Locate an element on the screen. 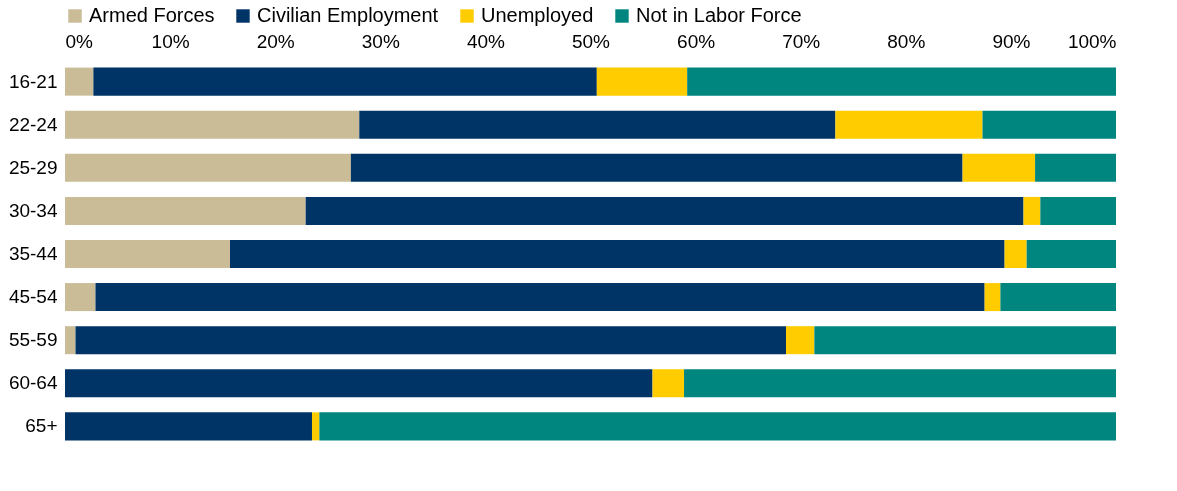  x-tick-label: 50% is located at coordinates (591, 41).